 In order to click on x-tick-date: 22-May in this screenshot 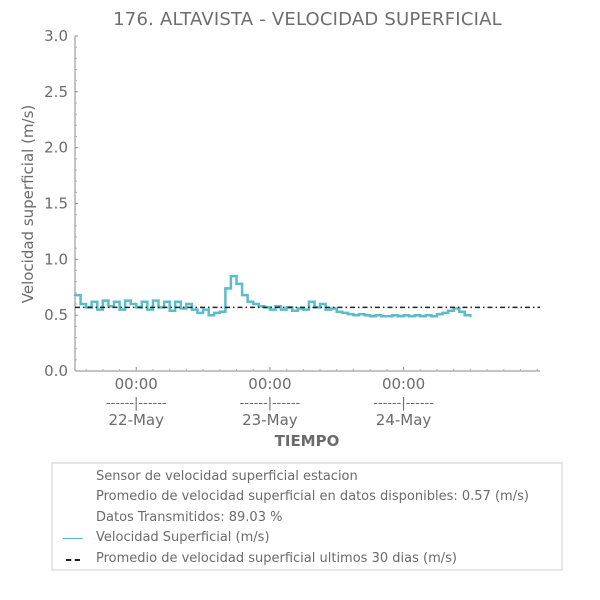, I will do `click(136, 420)`.